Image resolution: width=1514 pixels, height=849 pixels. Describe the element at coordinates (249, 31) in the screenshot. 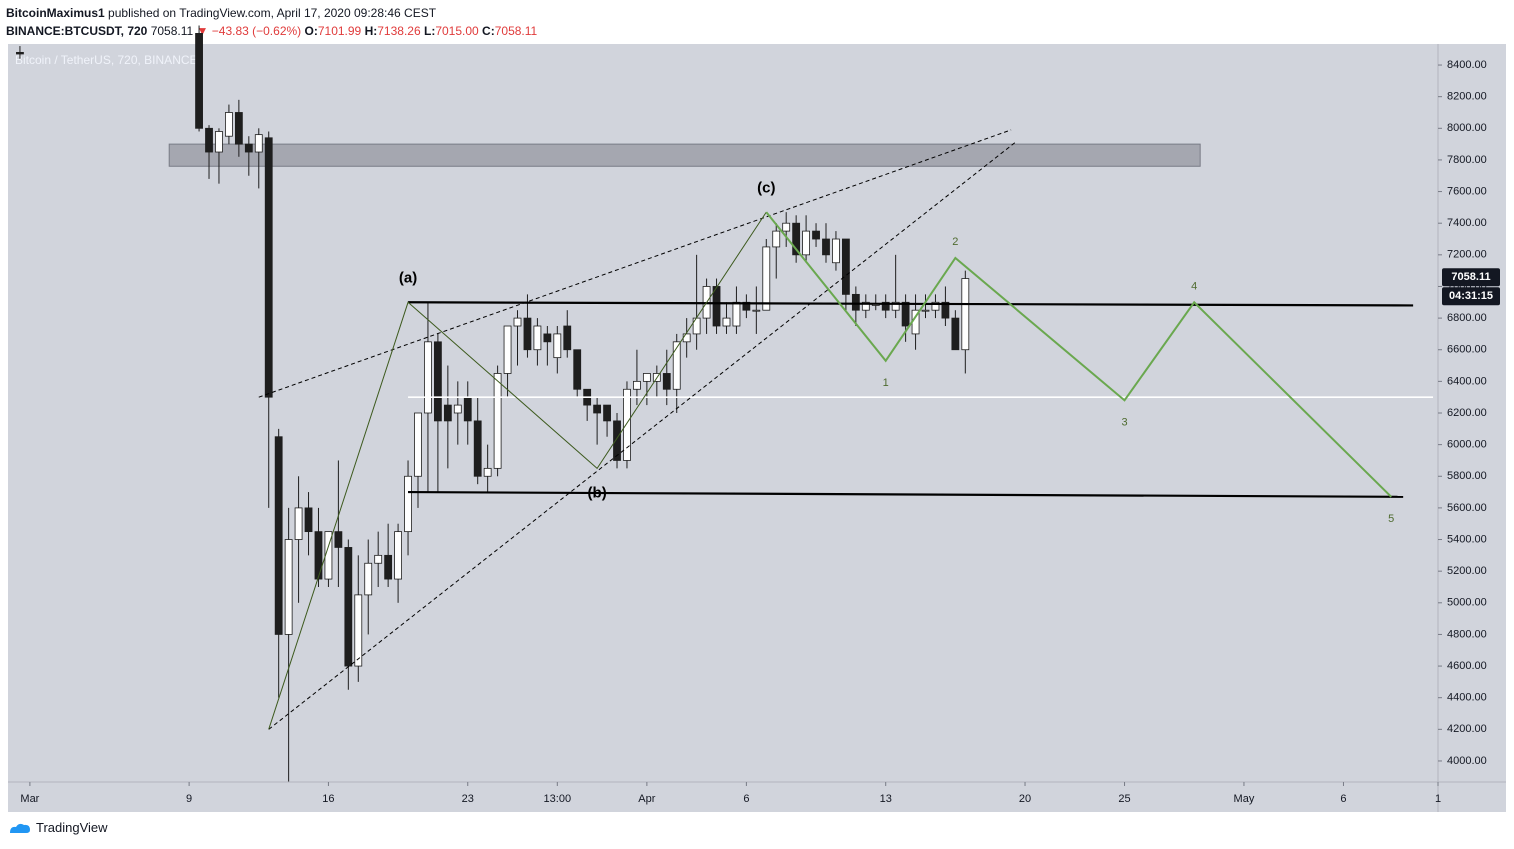

I see `change: ▼ −43.83 (−0.62%)` at that location.